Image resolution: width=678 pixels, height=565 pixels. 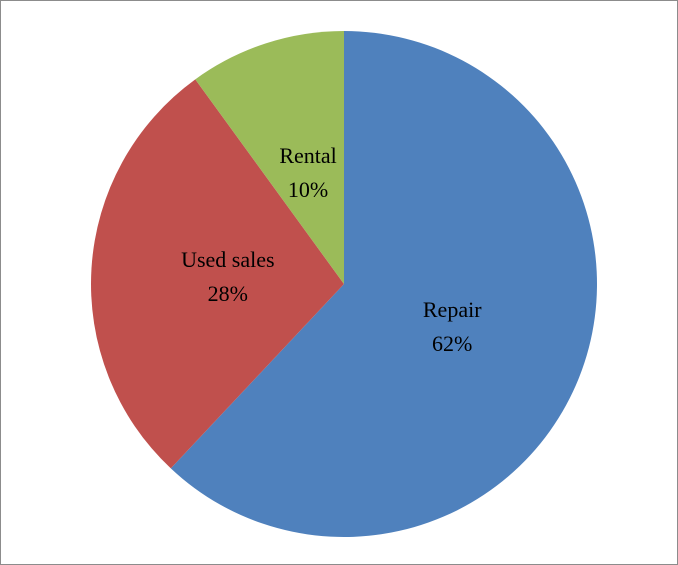 I want to click on category-label: Rental, so click(x=308, y=156).